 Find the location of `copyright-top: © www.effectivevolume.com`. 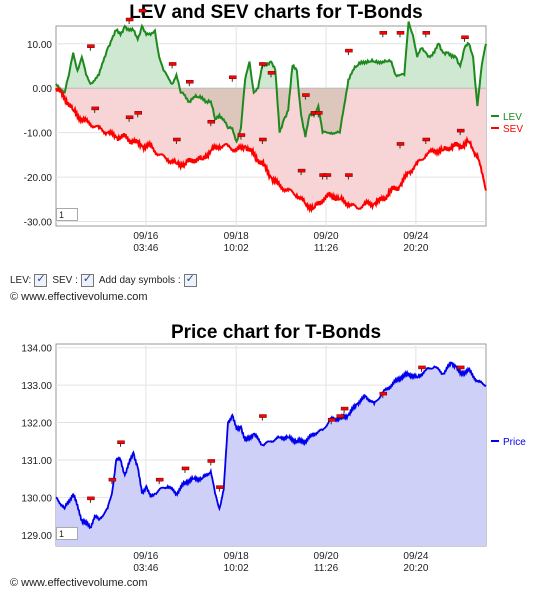

copyright-top: © www.effectivevolume.com is located at coordinates (79, 297).